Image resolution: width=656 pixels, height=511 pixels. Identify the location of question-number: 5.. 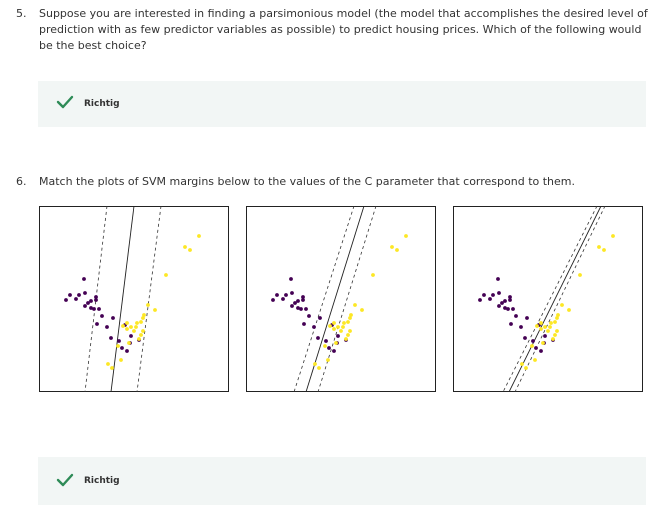
(21, 13).